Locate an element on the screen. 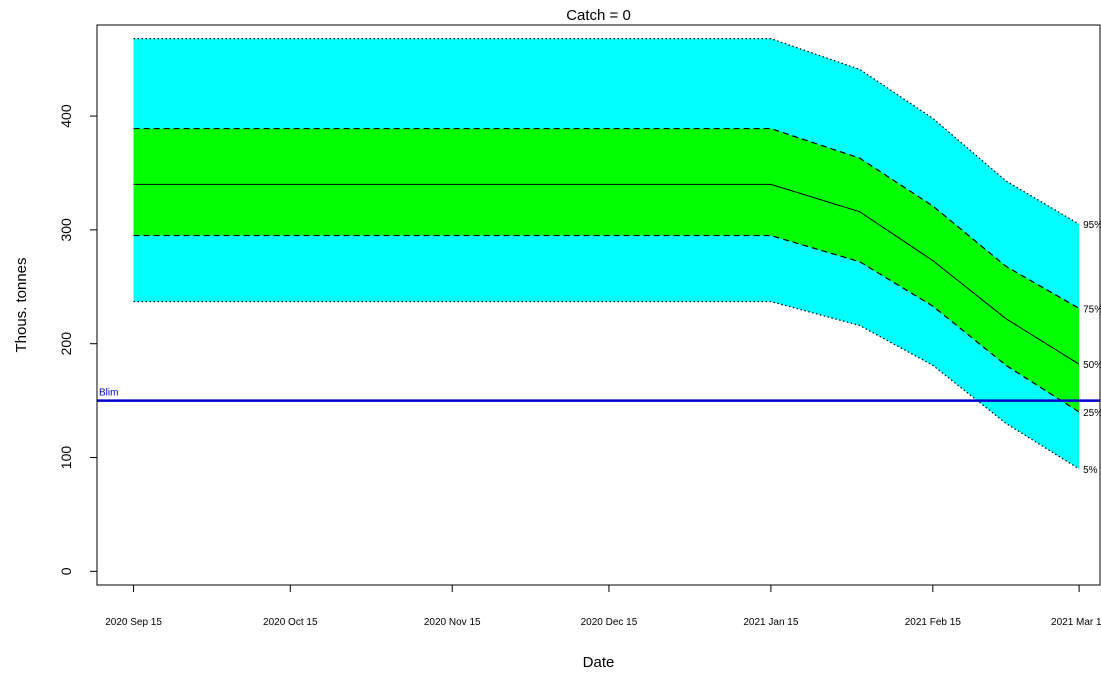  band-label-50%: 50% is located at coordinates (1092, 365).